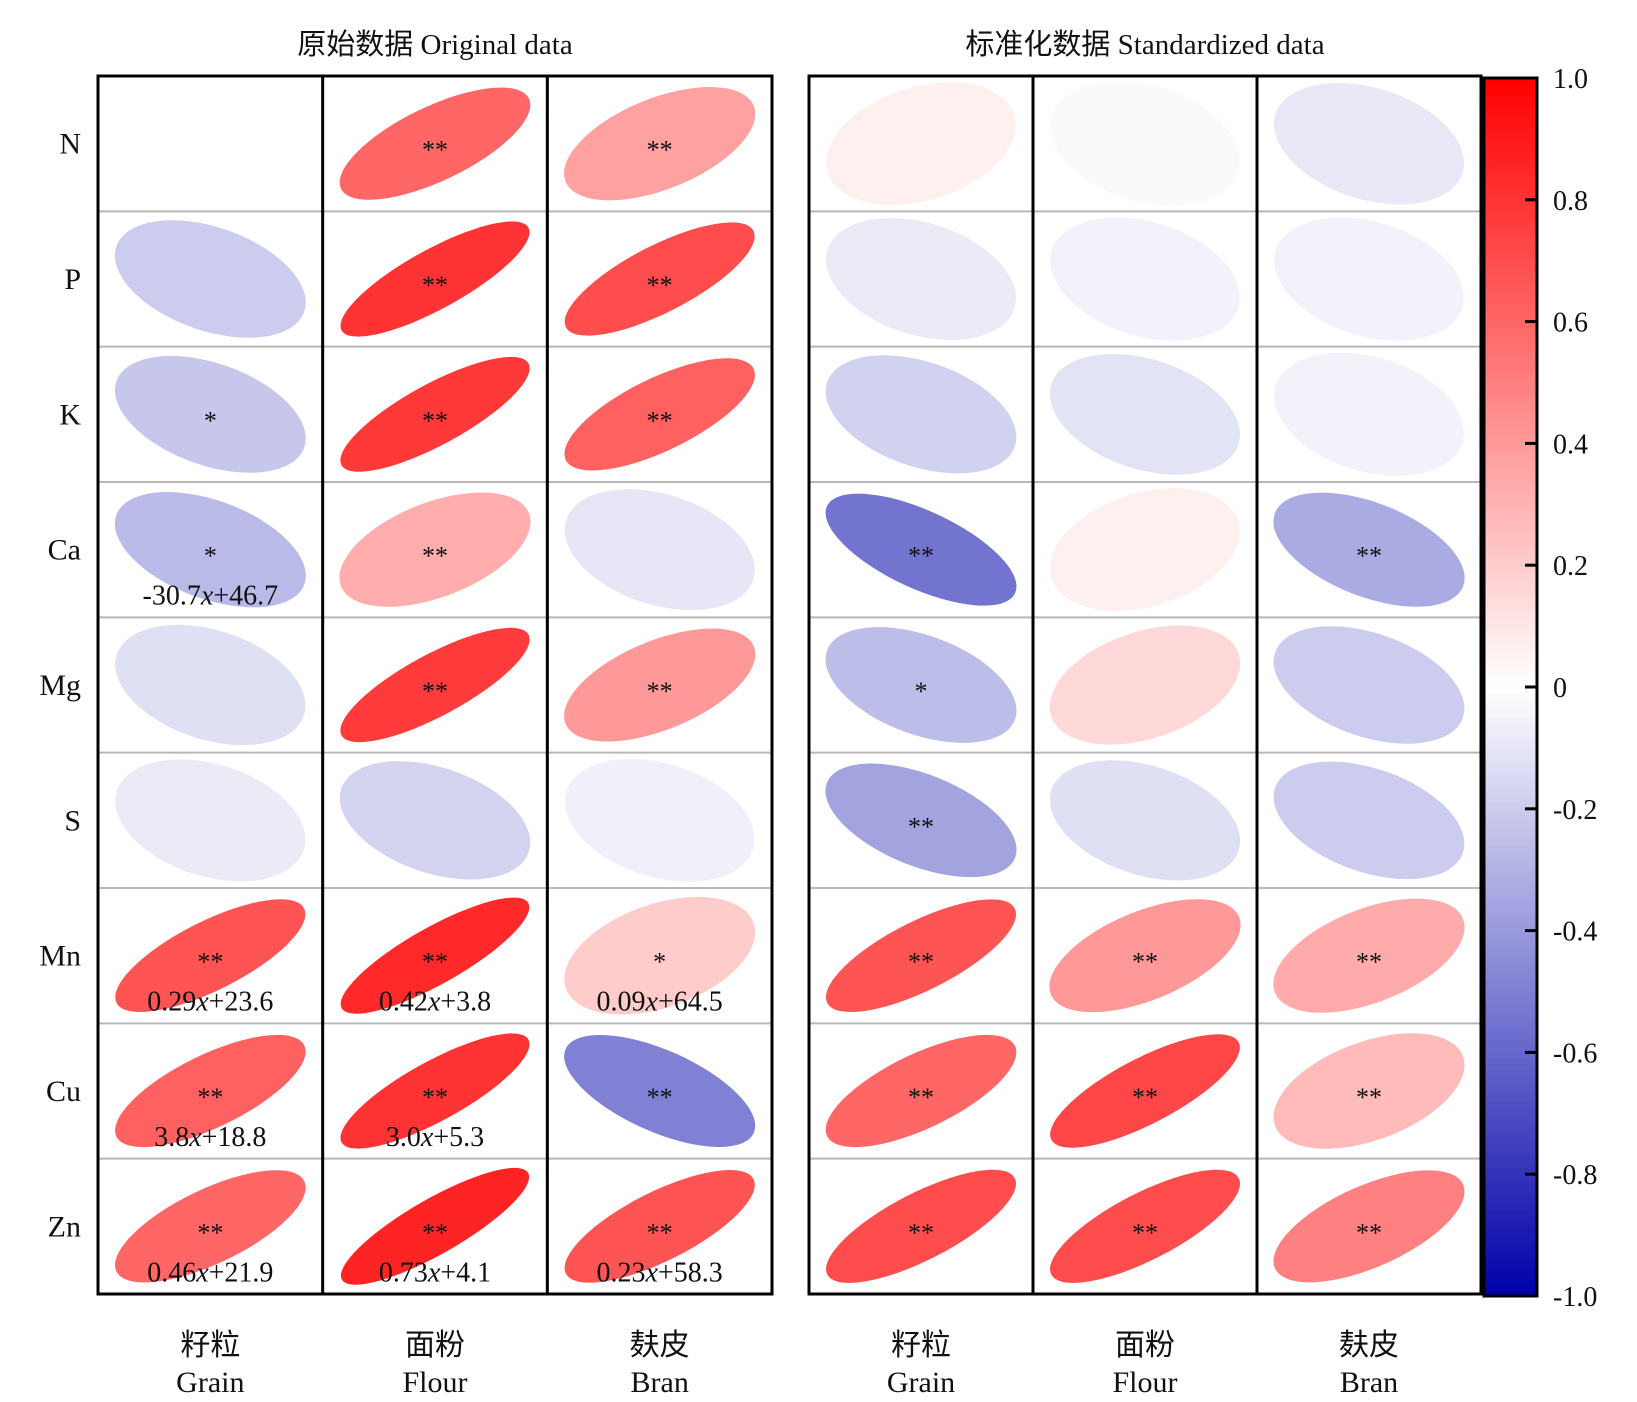 The image size is (1637, 1402). I want to click on regression-equation: -30.7x+46.7, so click(211, 596).